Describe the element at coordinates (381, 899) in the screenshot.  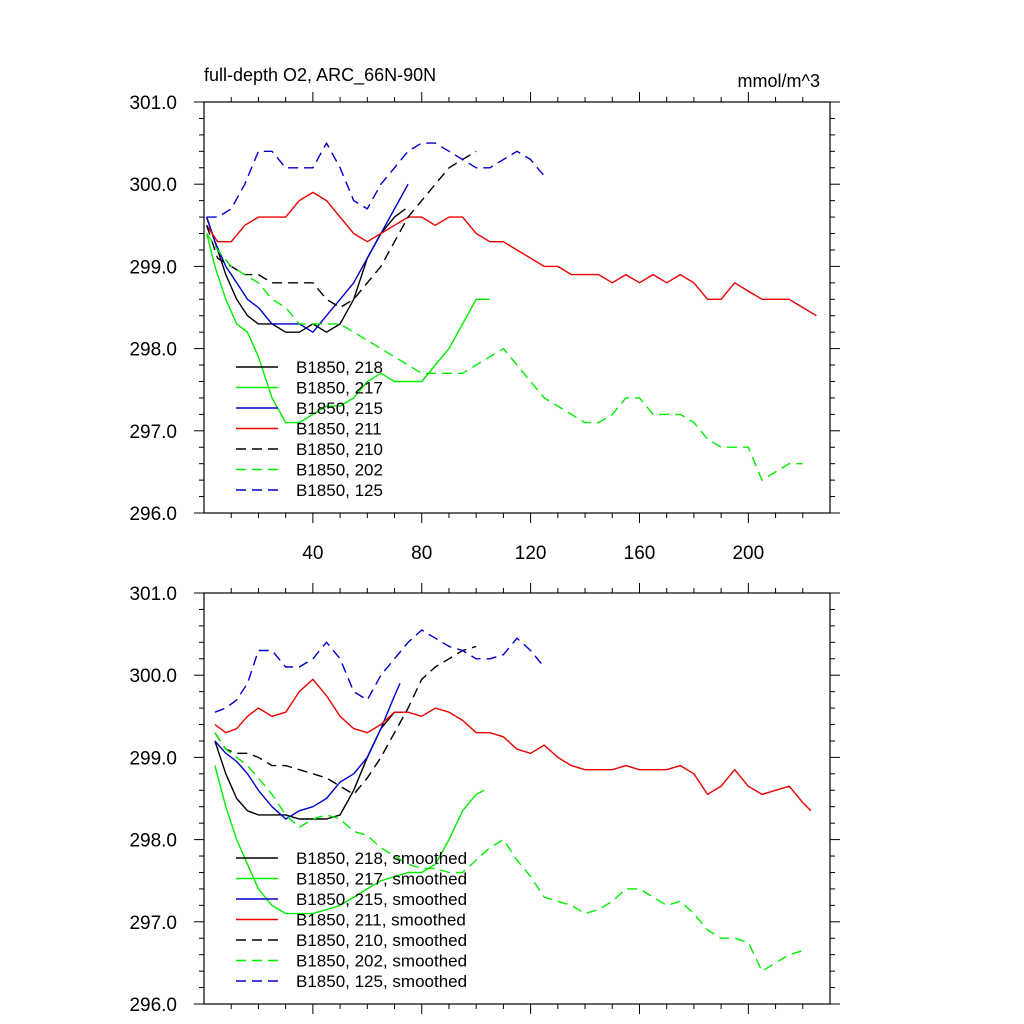
I see `legend-label: B1850, 215, smoothed` at that location.